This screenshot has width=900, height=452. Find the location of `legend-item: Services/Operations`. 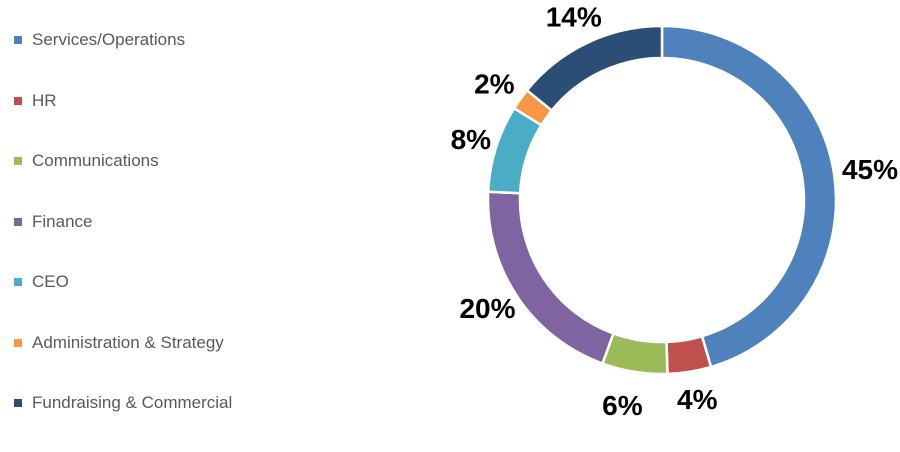

legend-item: Services/Operations is located at coordinates (164, 40).